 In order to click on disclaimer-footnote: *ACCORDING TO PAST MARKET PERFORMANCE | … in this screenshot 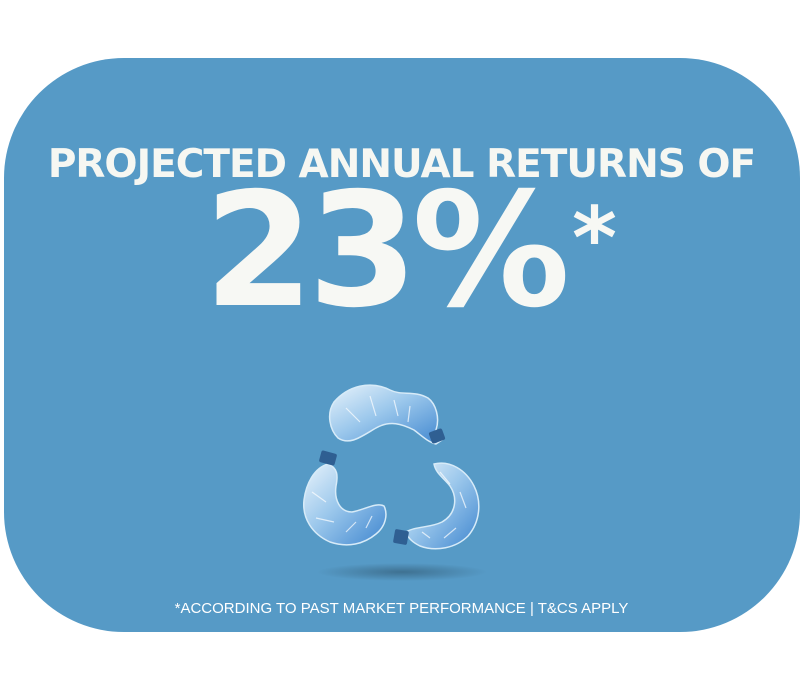, I will do `click(401, 608)`.